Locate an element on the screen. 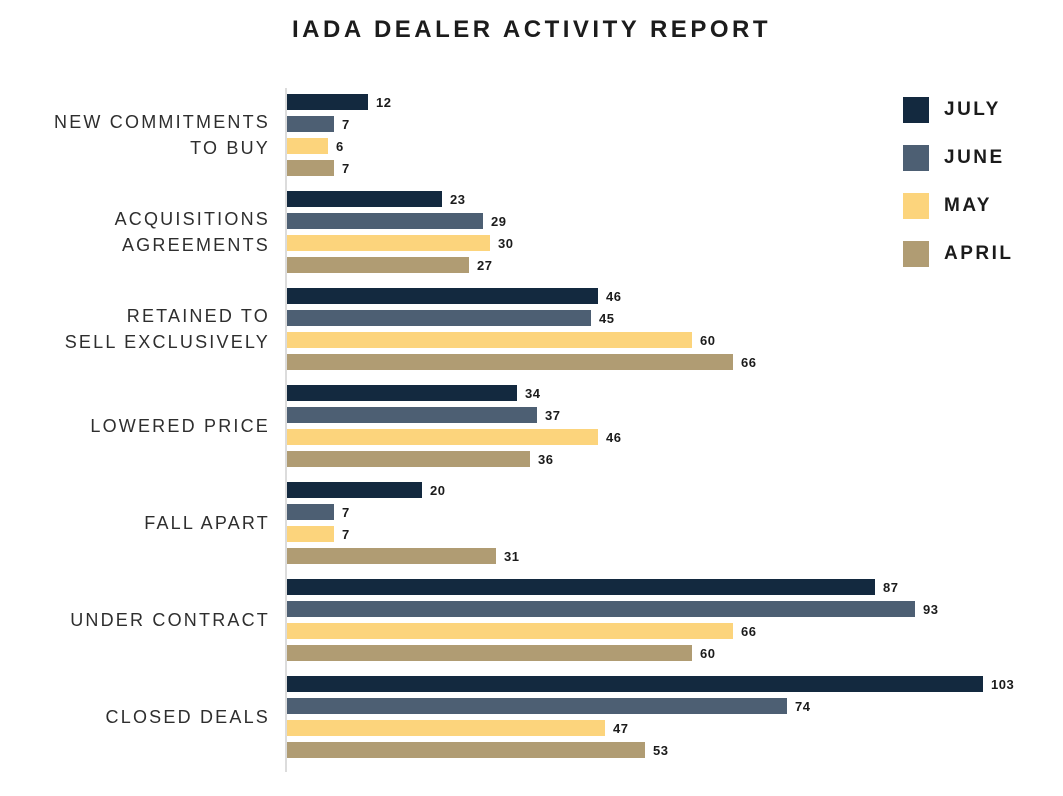 This screenshot has height=796, width=1063. value-label-april-retained-to-sell-exclusively: 66 is located at coordinates (749, 362).